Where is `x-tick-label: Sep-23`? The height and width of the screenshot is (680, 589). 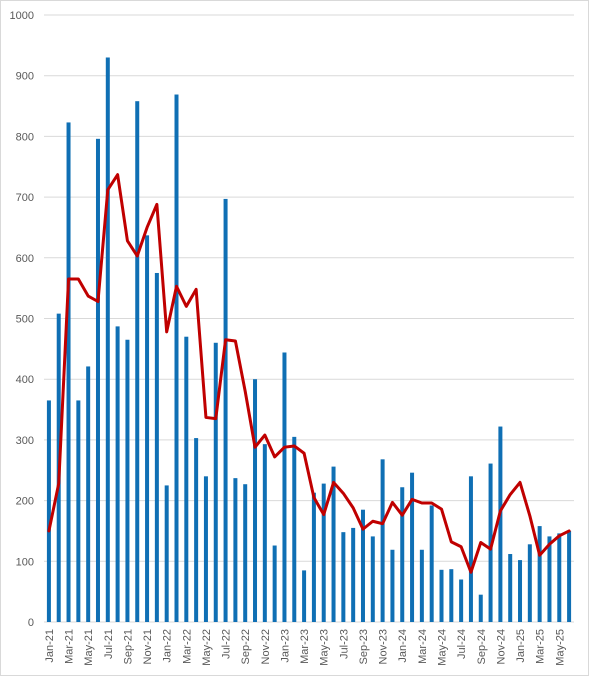
x-tick-label: Sep-23 is located at coordinates (364, 646).